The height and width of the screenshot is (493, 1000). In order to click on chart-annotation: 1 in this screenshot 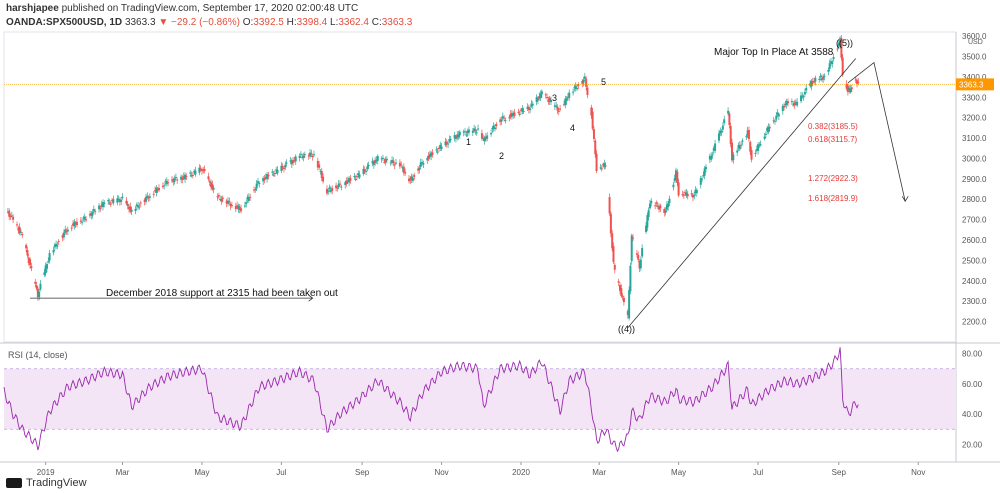, I will do `click(468, 142)`.